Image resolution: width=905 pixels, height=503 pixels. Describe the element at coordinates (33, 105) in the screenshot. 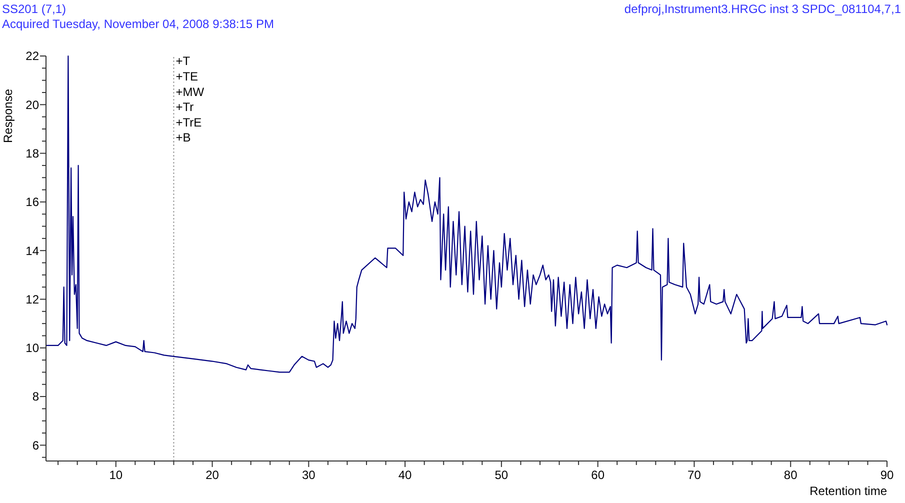

I see `y-tick-label: 20` at that location.